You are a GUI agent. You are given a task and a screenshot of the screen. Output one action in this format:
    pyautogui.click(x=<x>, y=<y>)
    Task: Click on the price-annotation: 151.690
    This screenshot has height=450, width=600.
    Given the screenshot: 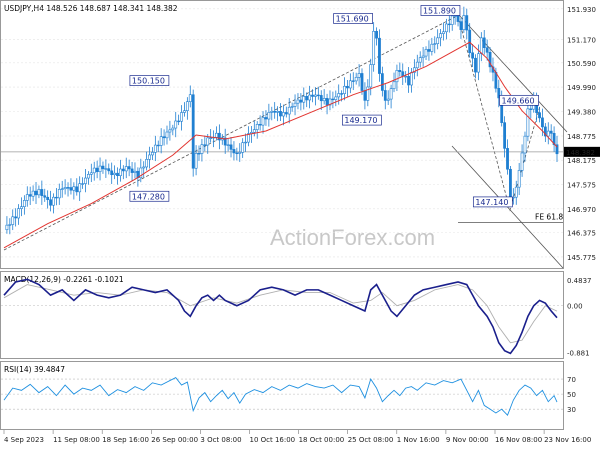 What is the action you would take?
    pyautogui.click(x=352, y=19)
    